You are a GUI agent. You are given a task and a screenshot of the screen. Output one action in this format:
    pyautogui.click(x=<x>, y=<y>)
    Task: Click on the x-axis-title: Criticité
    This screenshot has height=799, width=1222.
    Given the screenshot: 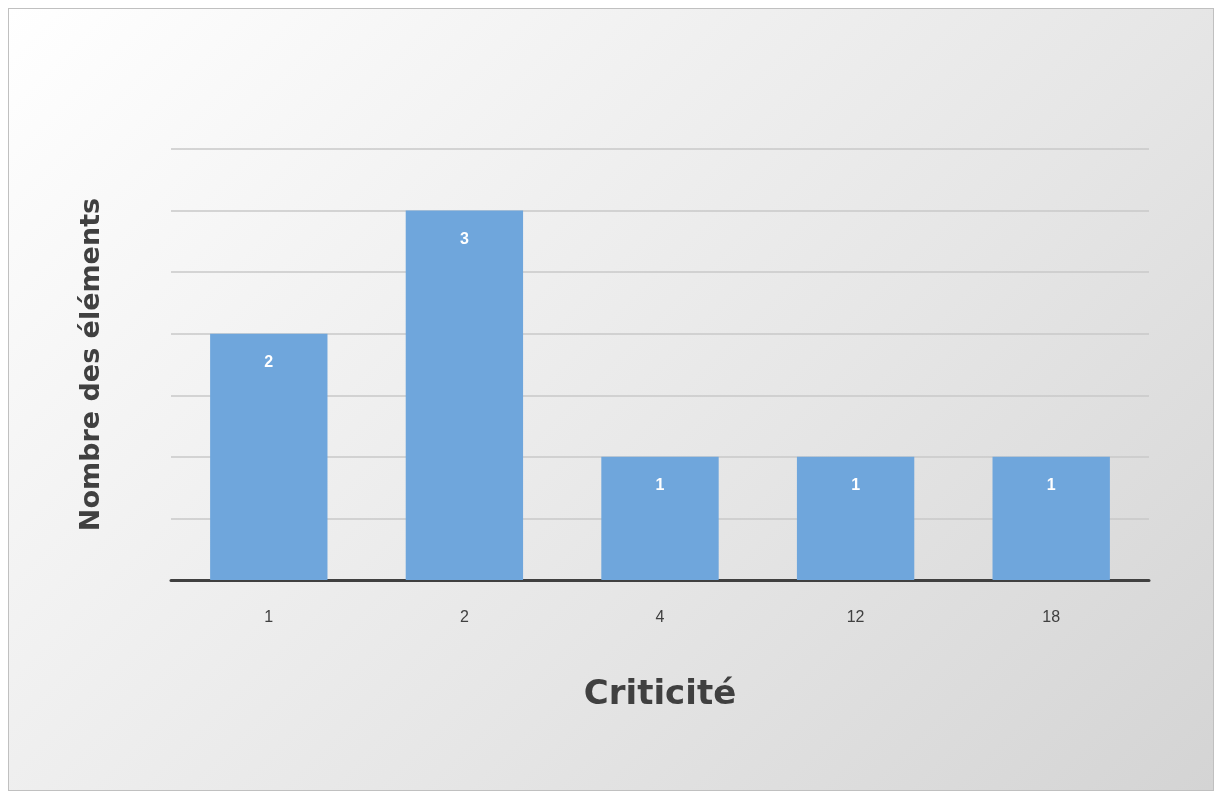 What is the action you would take?
    pyautogui.click(x=660, y=692)
    